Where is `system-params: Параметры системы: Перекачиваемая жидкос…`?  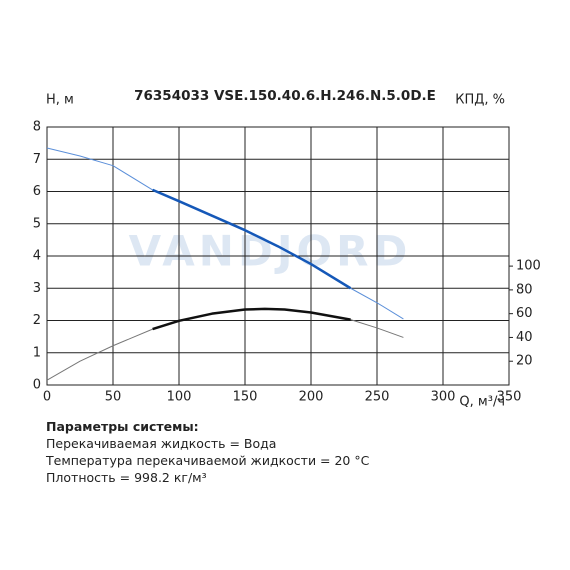 system-params: Параметры системы: Перекачиваемая жидкос… is located at coordinates (207, 452).